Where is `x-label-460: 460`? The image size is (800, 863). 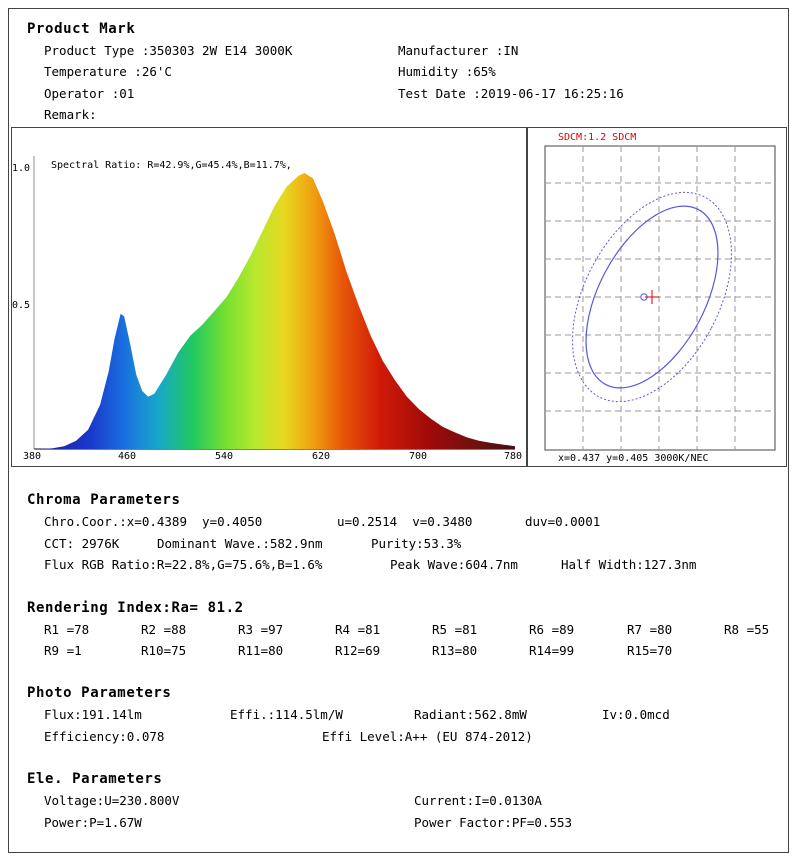 x-label-460: 460 is located at coordinates (127, 456).